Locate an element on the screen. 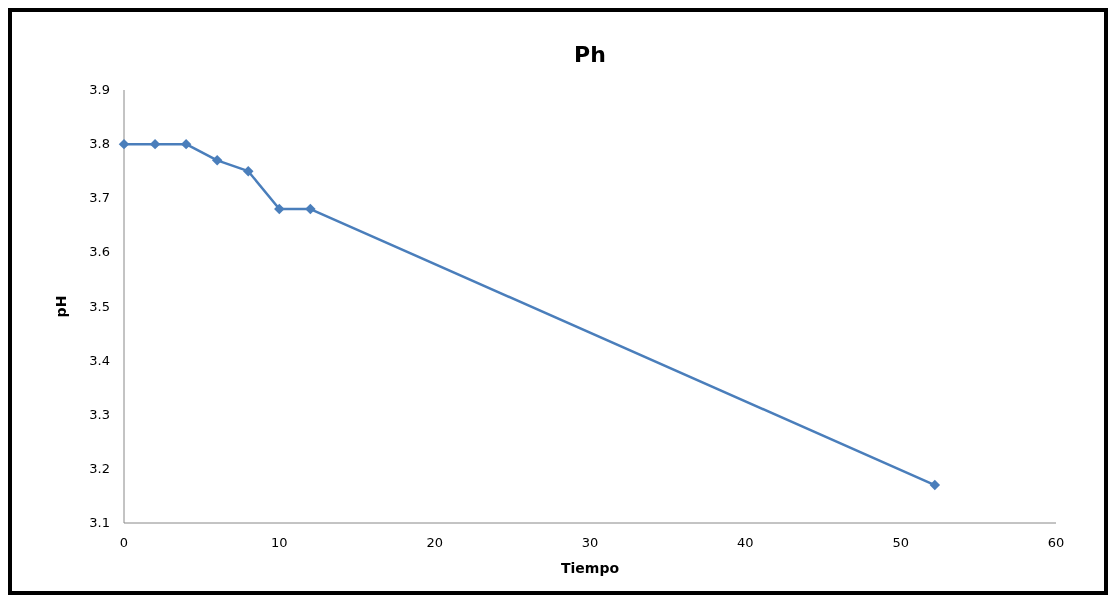  x-tick-label: 20 is located at coordinates (434, 542).